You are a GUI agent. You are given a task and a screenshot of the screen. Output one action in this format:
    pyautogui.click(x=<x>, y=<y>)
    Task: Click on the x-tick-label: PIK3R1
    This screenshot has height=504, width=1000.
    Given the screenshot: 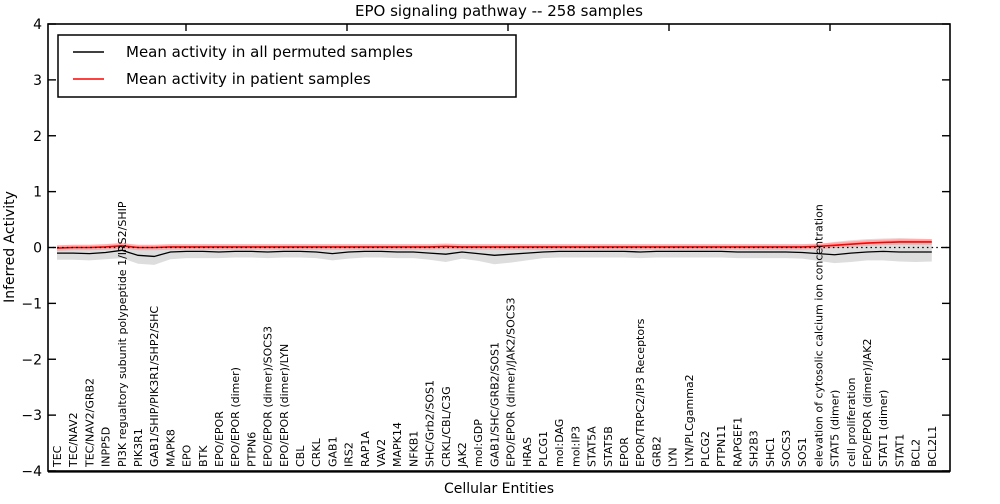 What is the action you would take?
    pyautogui.click(x=138, y=447)
    